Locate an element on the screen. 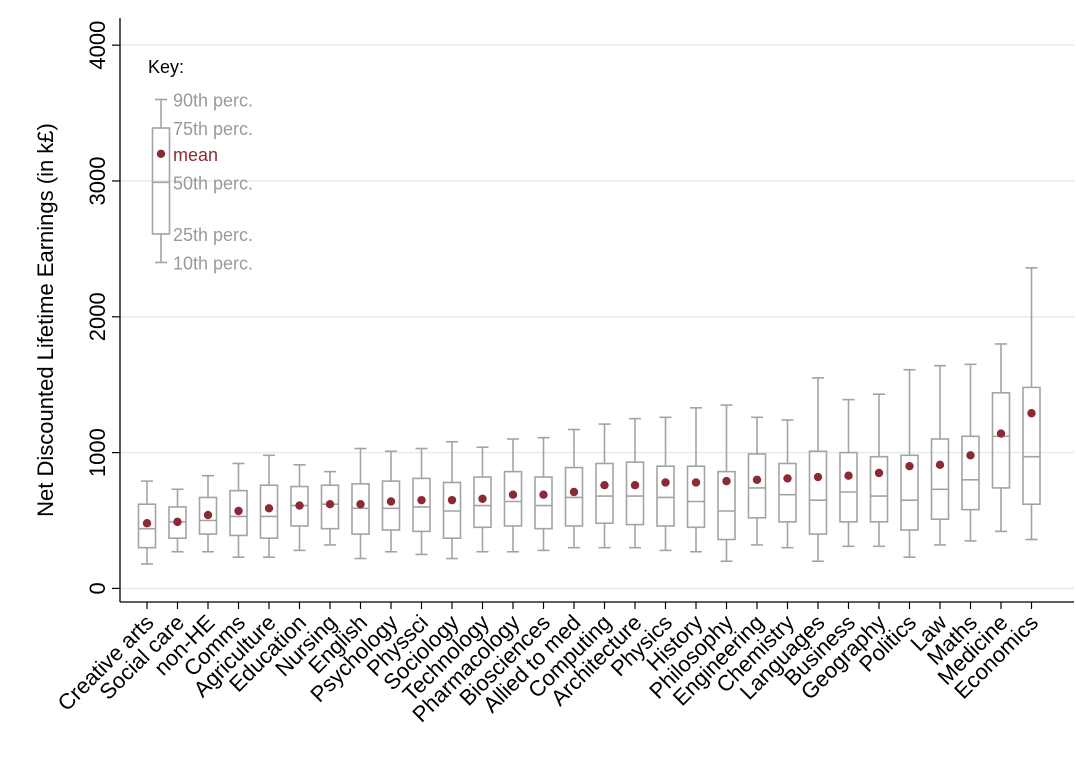 The height and width of the screenshot is (780, 1076). key-label-p50: 50th perc. is located at coordinates (213, 183).